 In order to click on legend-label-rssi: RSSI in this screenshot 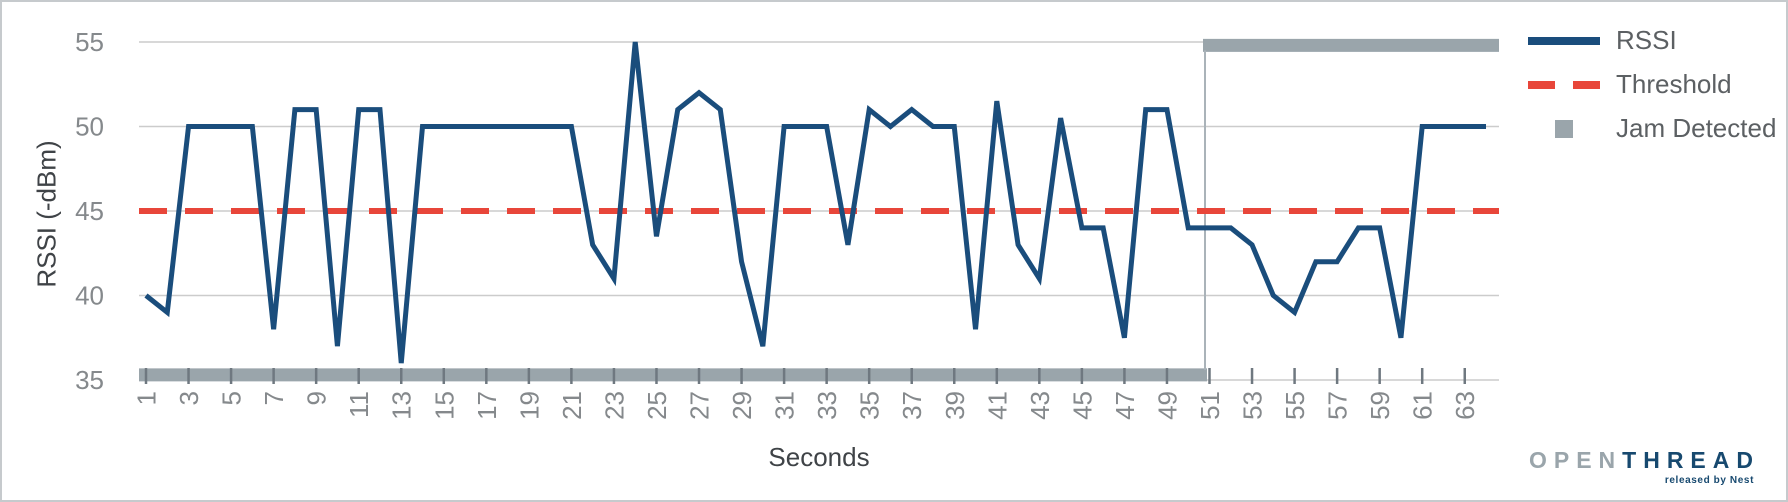, I will do `click(1646, 40)`.